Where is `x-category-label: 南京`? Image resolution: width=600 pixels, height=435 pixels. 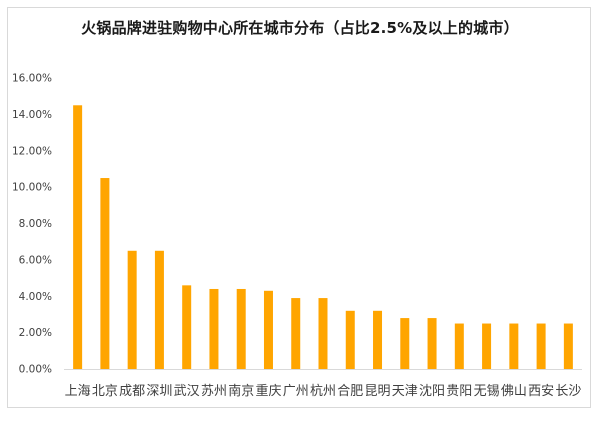
x-category-label: 南京 is located at coordinates (241, 391).